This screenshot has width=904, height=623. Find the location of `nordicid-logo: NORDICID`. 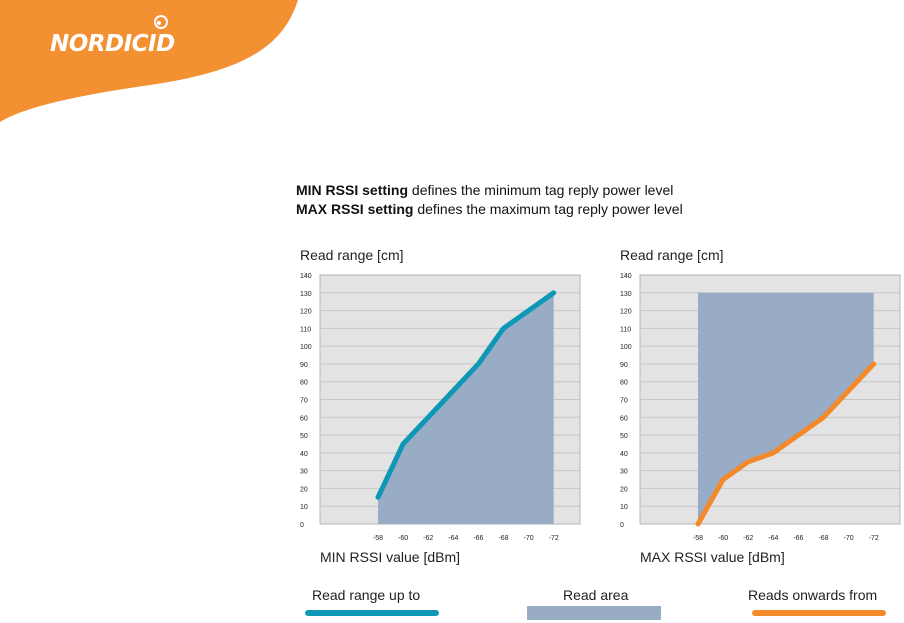

nordicid-logo: NORDICID is located at coordinates (112, 44).